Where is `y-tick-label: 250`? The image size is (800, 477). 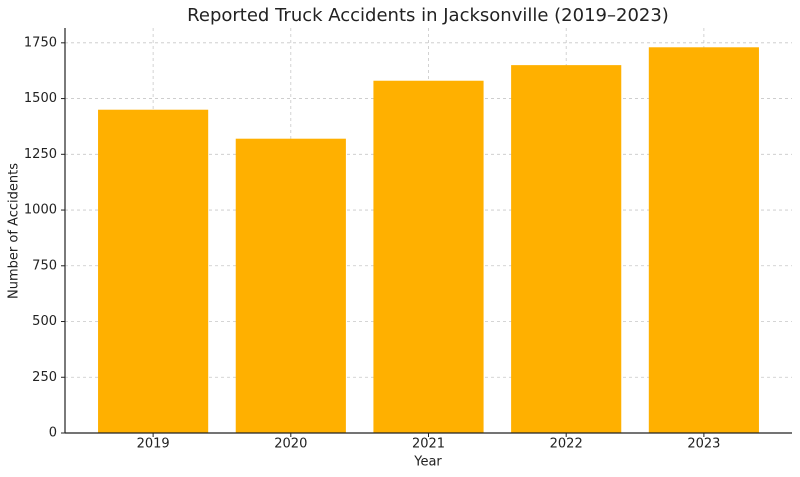 y-tick-label: 250 is located at coordinates (44, 377).